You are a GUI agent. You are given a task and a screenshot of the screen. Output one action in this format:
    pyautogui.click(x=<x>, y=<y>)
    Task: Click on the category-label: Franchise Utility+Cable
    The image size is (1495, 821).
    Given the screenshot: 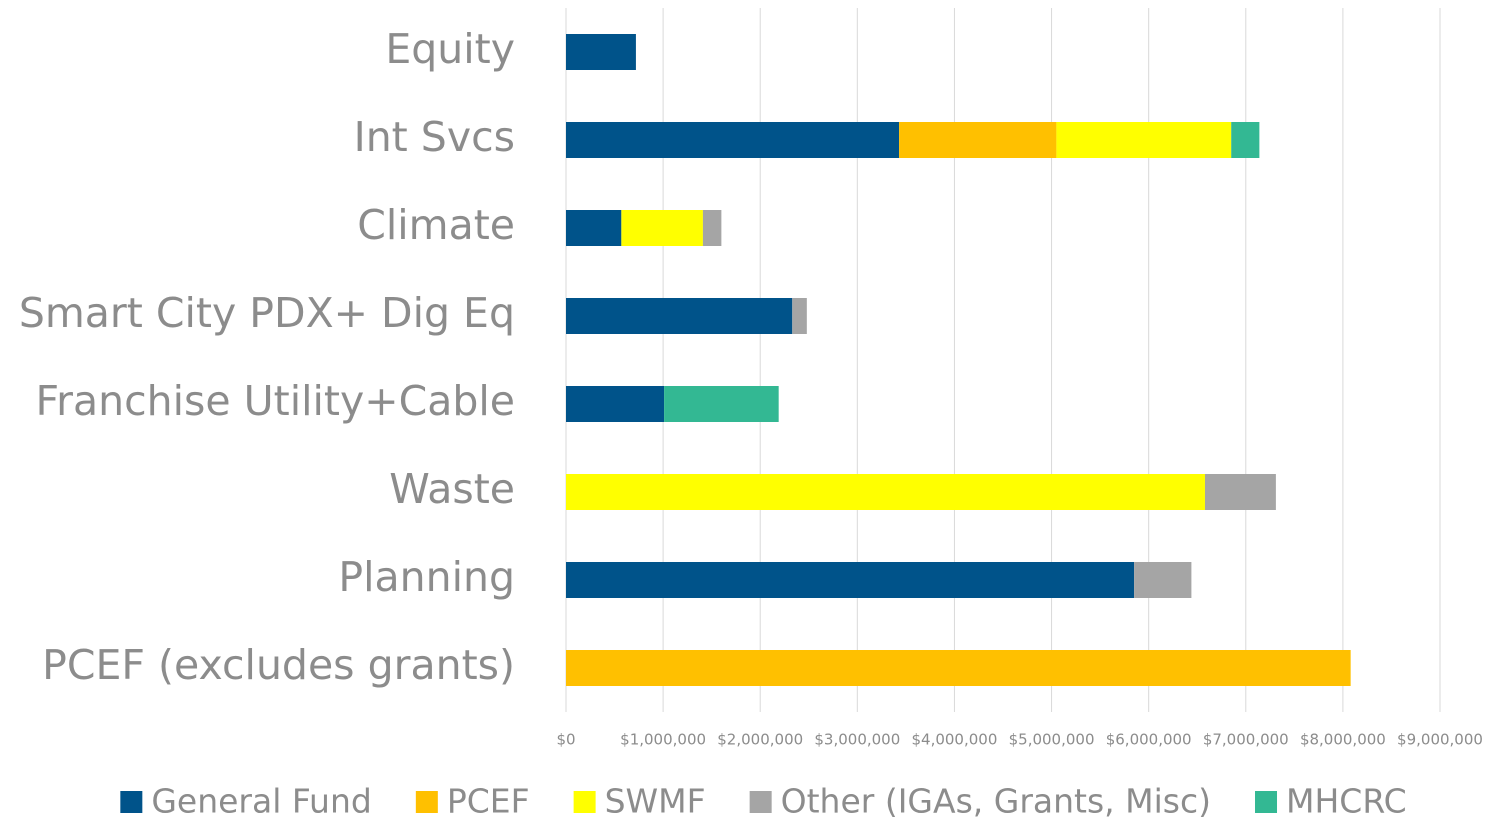 What is the action you would take?
    pyautogui.click(x=275, y=401)
    